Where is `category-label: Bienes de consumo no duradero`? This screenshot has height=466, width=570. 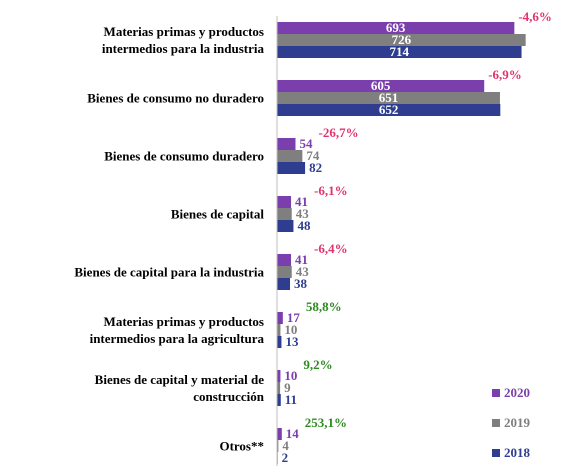
category-label: Bienes de consumo no duradero is located at coordinates (175, 98).